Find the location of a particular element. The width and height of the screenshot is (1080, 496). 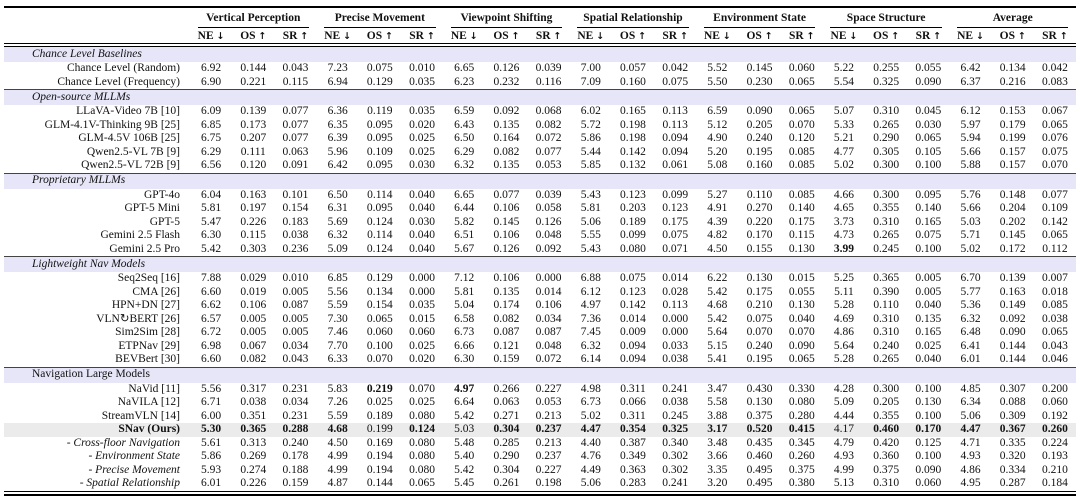

metric-value: 0.105 is located at coordinates (928, 151).